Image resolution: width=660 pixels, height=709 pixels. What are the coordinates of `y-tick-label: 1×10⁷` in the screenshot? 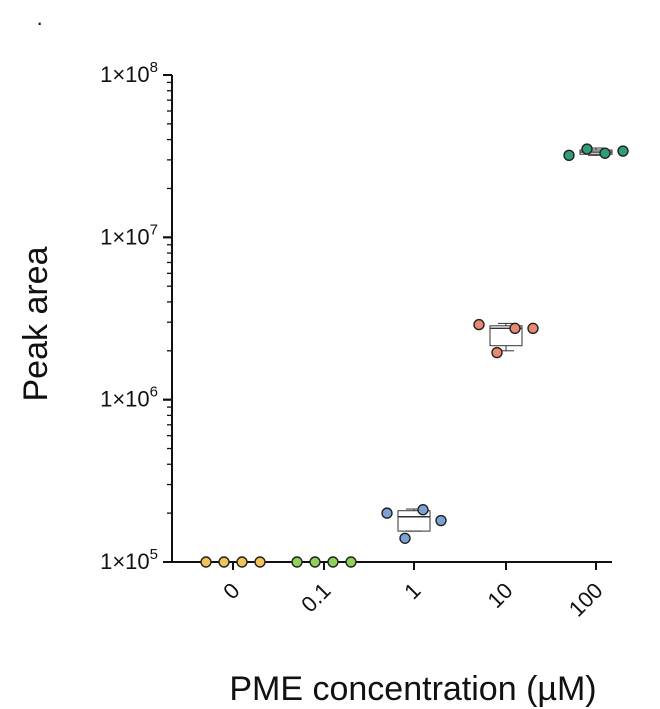 It's located at (129, 235).